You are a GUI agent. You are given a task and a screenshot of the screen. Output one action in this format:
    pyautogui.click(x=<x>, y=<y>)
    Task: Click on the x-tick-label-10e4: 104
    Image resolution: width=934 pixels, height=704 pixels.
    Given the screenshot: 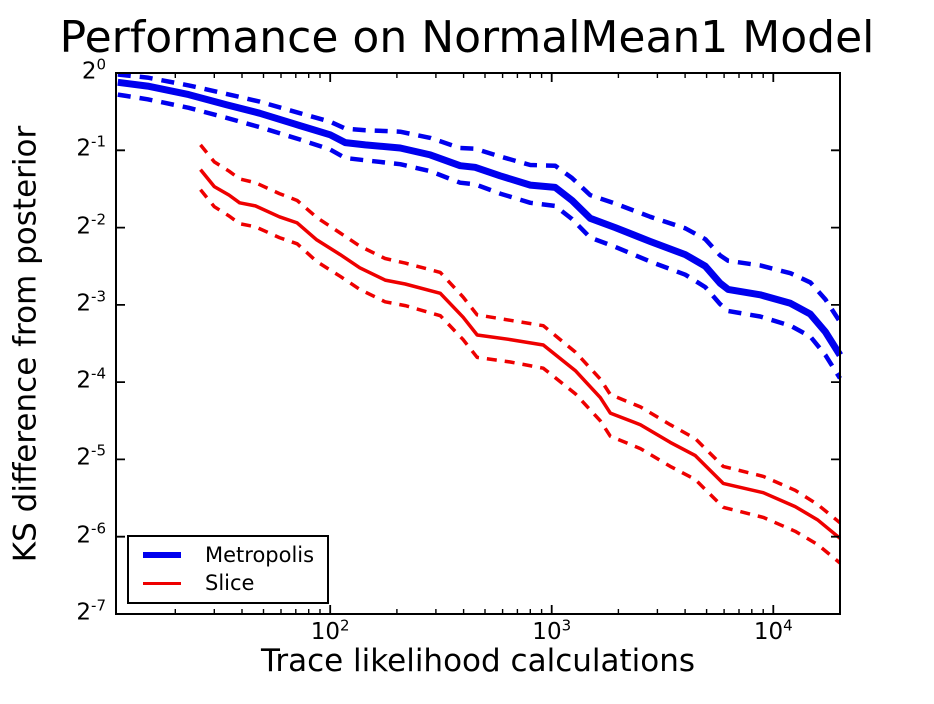 What is the action you would take?
    pyautogui.click(x=773, y=630)
    